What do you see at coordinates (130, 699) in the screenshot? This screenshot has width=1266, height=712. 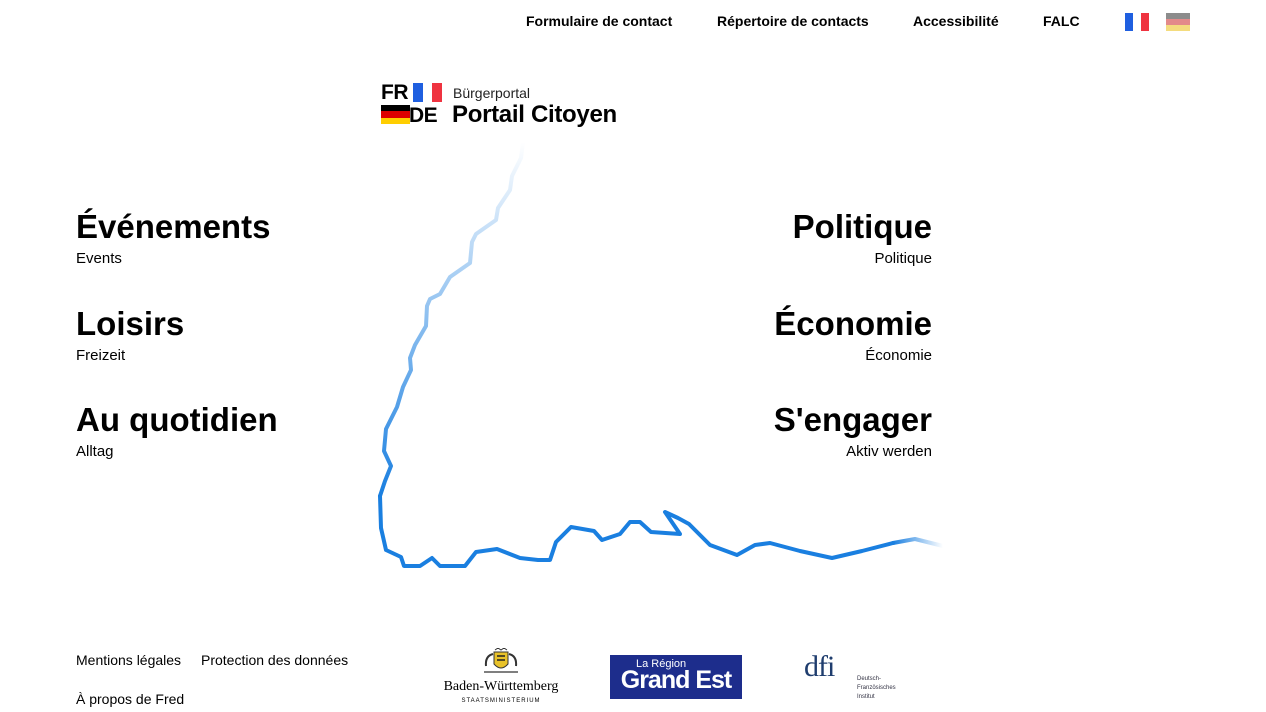 I see `about-fred-link: À propos de Fred` at bounding box center [130, 699].